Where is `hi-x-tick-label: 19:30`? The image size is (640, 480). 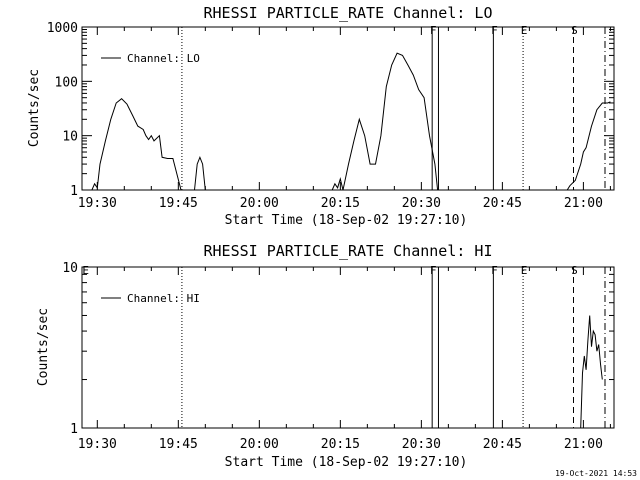 hi-x-tick-label: 19:30 is located at coordinates (97, 444).